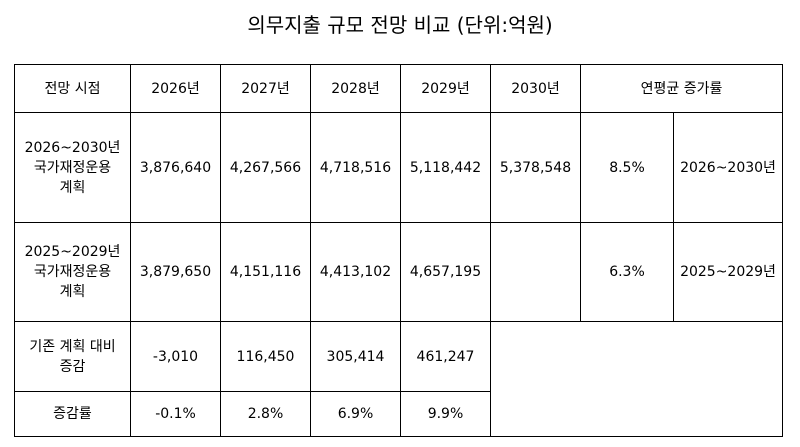 This screenshot has height=447, width=800. I want to click on table-cell: 305,414, so click(355, 356).